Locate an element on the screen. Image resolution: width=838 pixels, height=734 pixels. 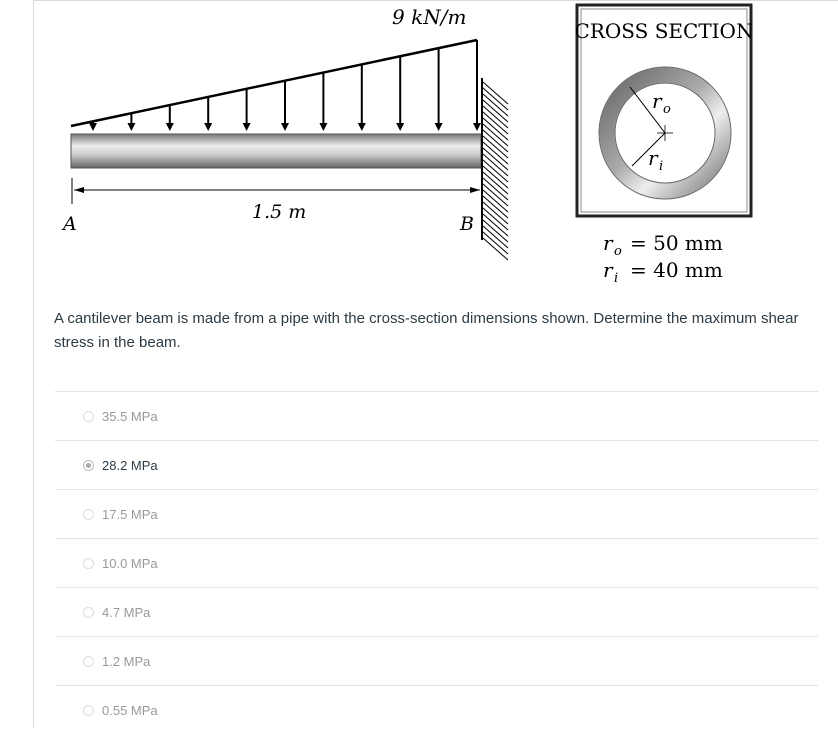
load-line is located at coordinates (274, 83).